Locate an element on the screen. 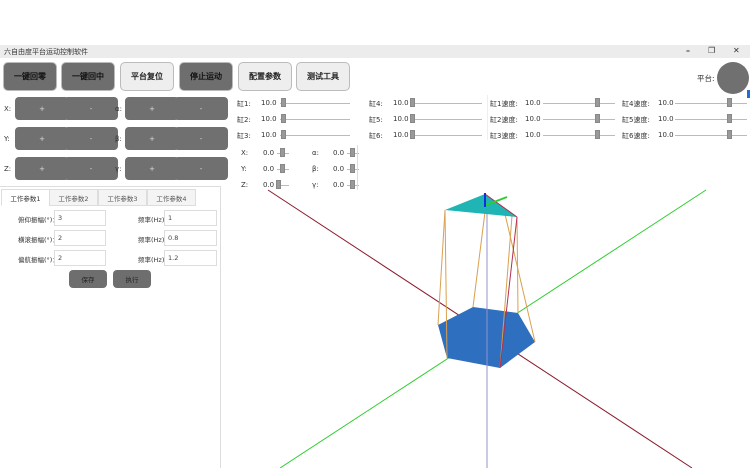 The width and height of the screenshot is (750, 468). slider-label: Y: is located at coordinates (244, 169).